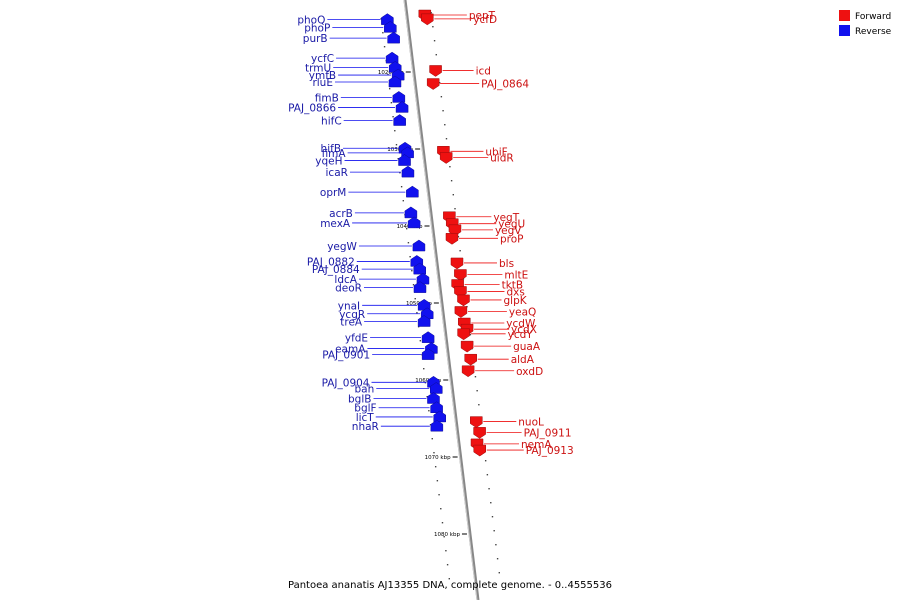  I want to click on reverse-gene-label: bglB, so click(359, 399).